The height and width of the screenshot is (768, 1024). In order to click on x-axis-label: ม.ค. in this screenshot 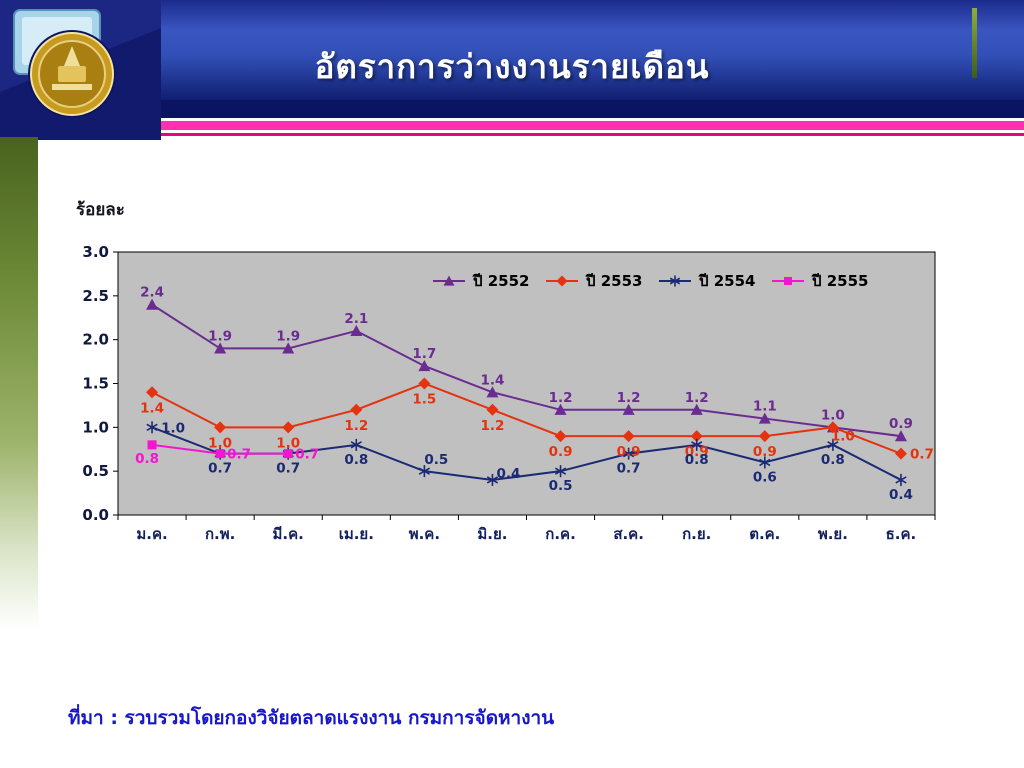, I will do `click(151, 534)`.